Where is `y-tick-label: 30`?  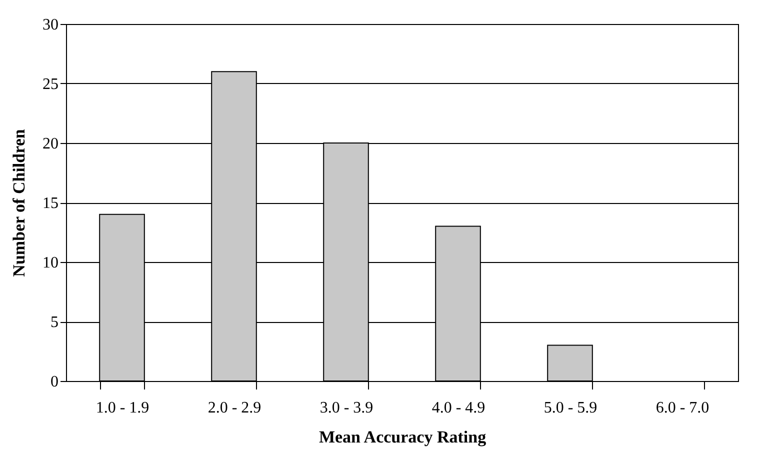 y-tick-label: 30 is located at coordinates (50, 25).